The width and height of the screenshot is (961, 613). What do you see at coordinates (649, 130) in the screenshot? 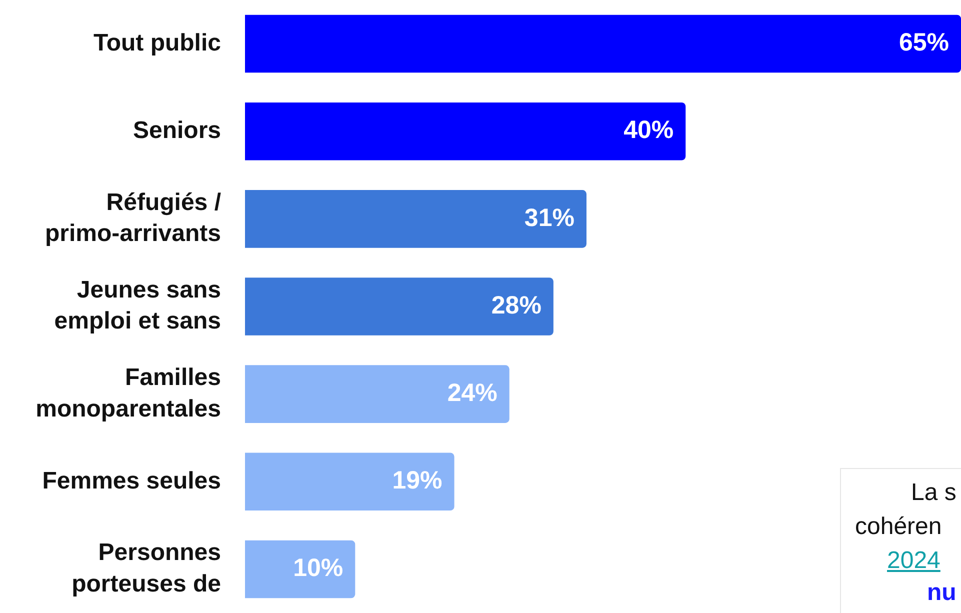
I see `data-label: 40%` at bounding box center [649, 130].